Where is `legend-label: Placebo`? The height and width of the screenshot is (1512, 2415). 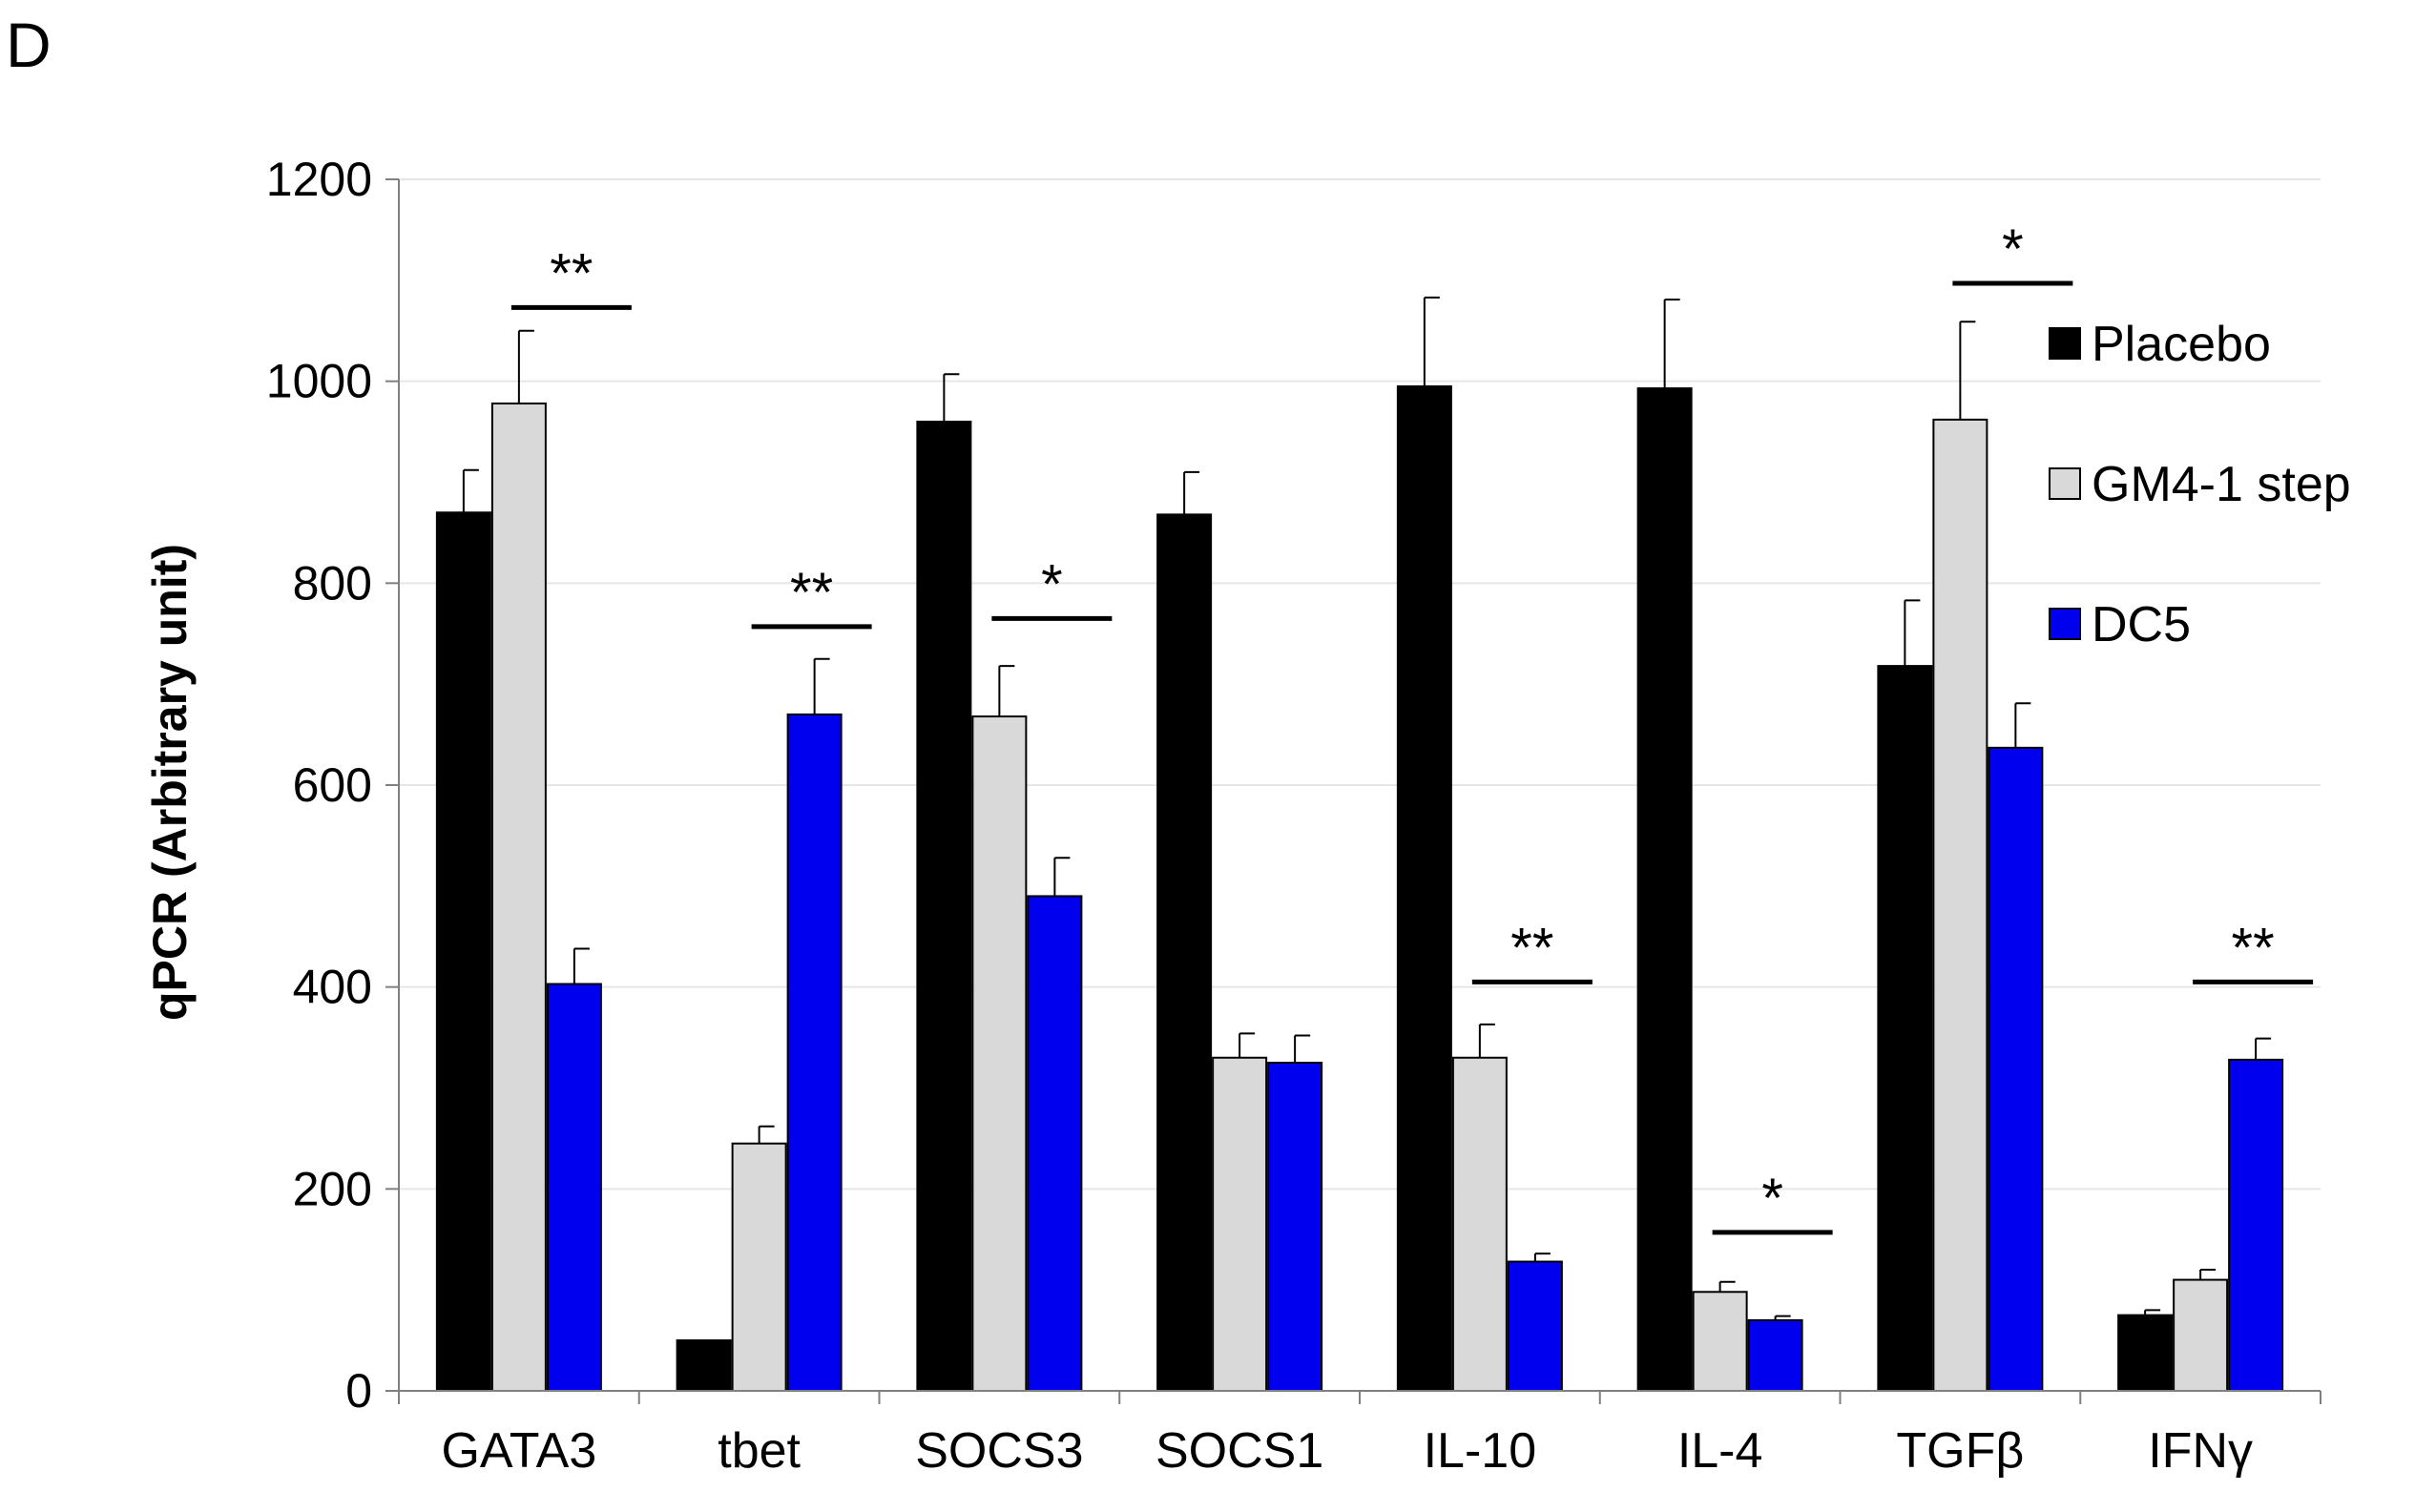 legend-label: Placebo is located at coordinates (2181, 344).